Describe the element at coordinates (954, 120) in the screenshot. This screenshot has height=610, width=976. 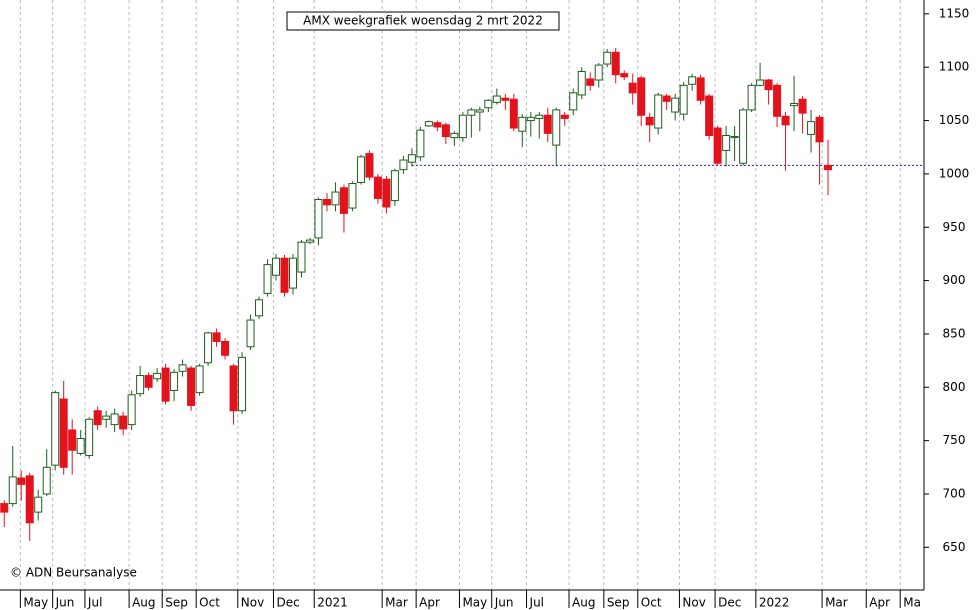
I see `y-tick-label: 1050` at that location.